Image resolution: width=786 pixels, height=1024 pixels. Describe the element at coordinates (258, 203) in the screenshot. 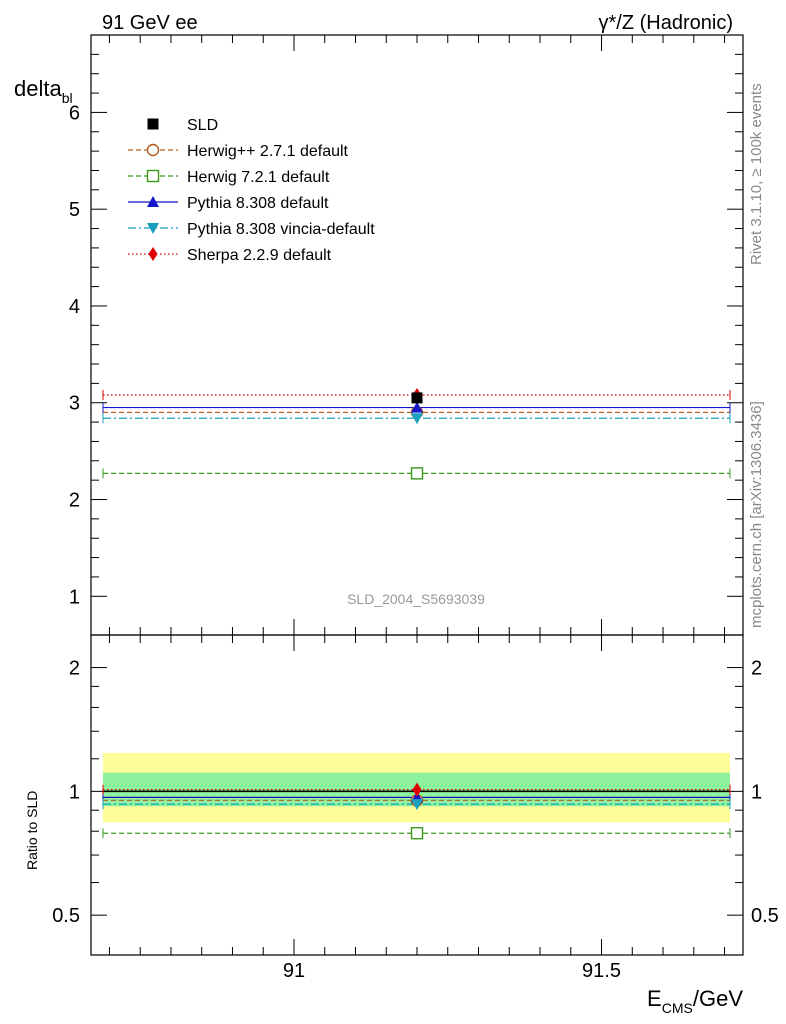

I see `legend-label-pythia: Pythia 8.308 default` at that location.